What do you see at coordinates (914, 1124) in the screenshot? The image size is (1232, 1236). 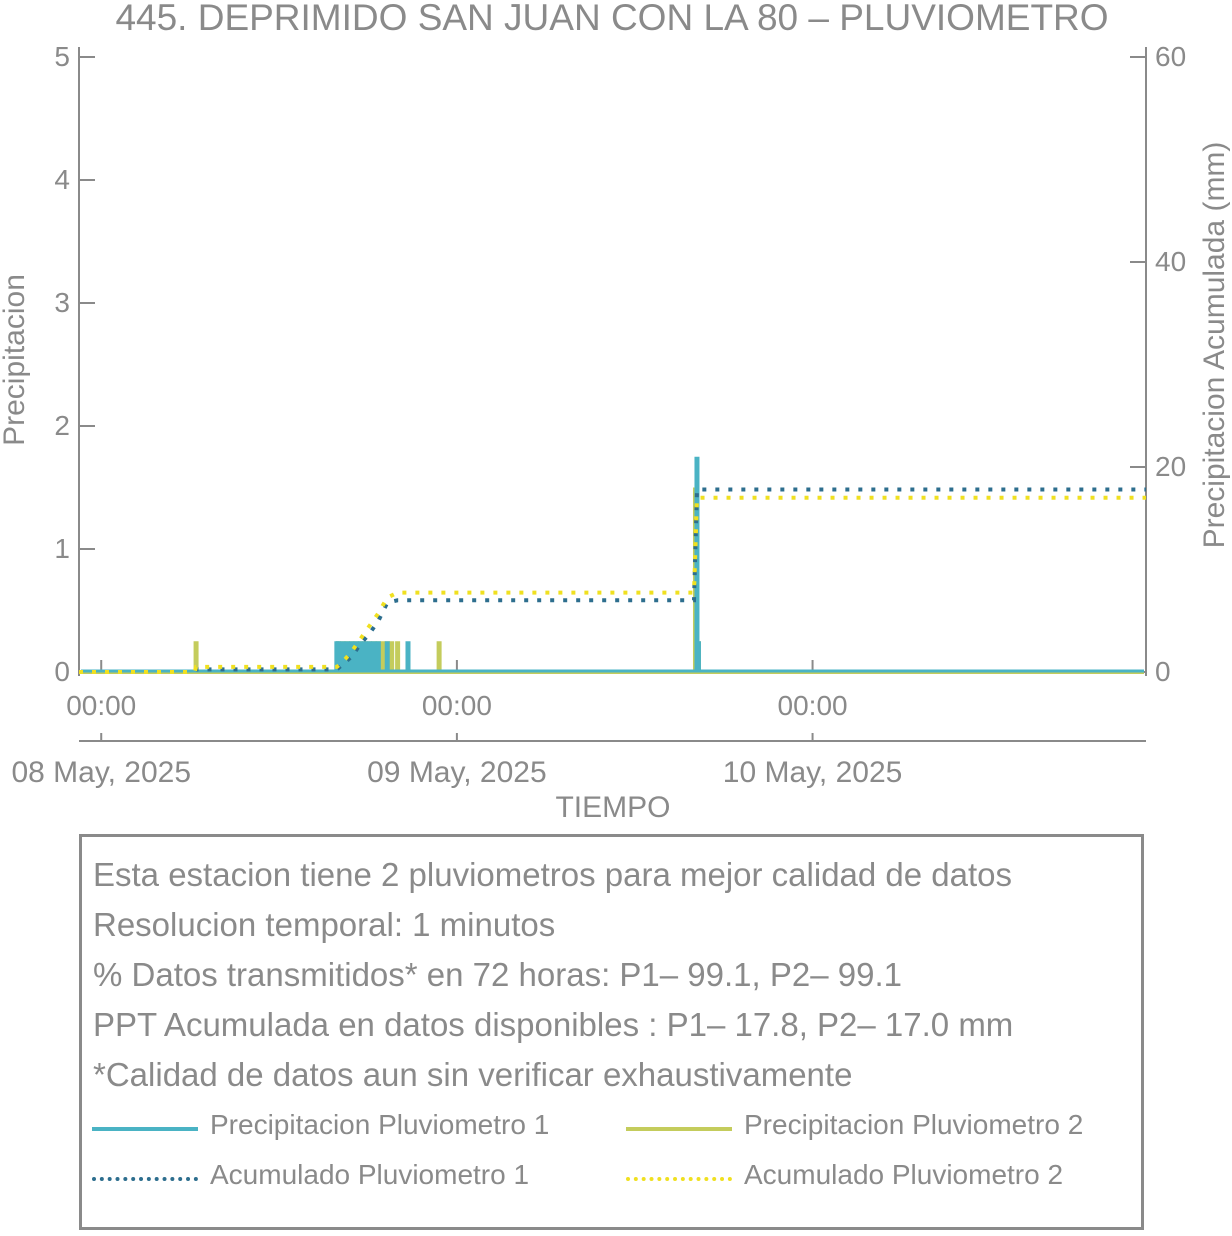 I see `legend-label-precip-p2: Precipitacion Pluviometro 2` at bounding box center [914, 1124].